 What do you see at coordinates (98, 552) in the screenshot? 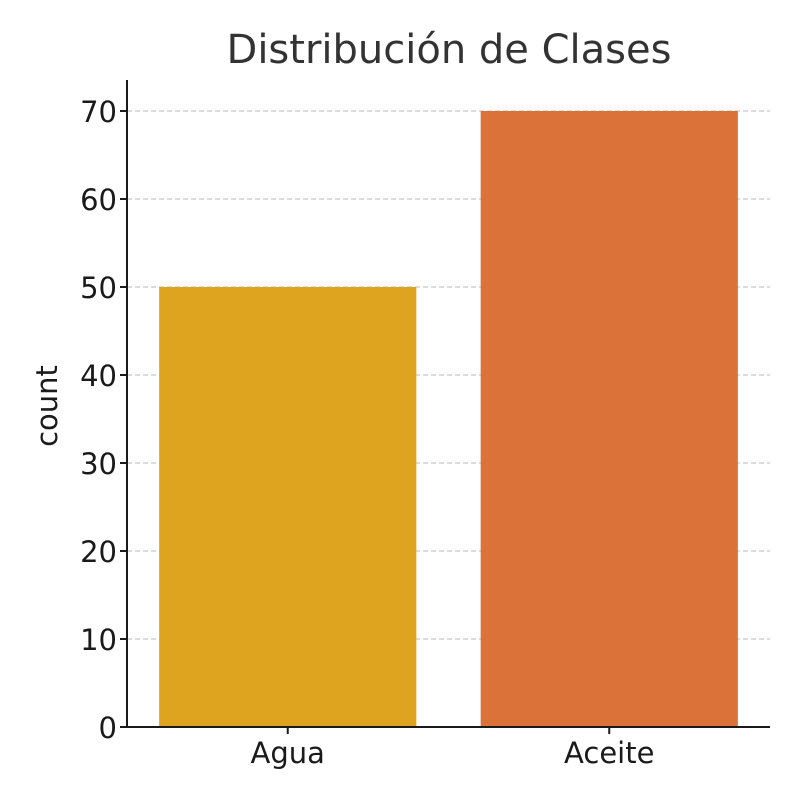
I see `y-tick-label: 20` at bounding box center [98, 552].